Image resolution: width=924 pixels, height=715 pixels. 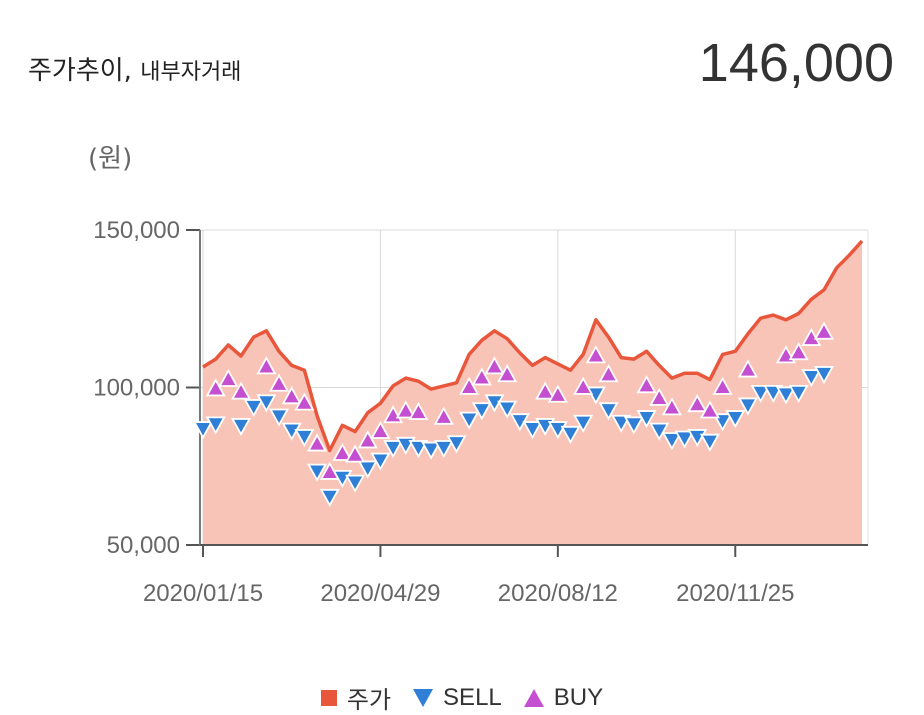 I want to click on legend-item-price: 주가, so click(x=356, y=697).